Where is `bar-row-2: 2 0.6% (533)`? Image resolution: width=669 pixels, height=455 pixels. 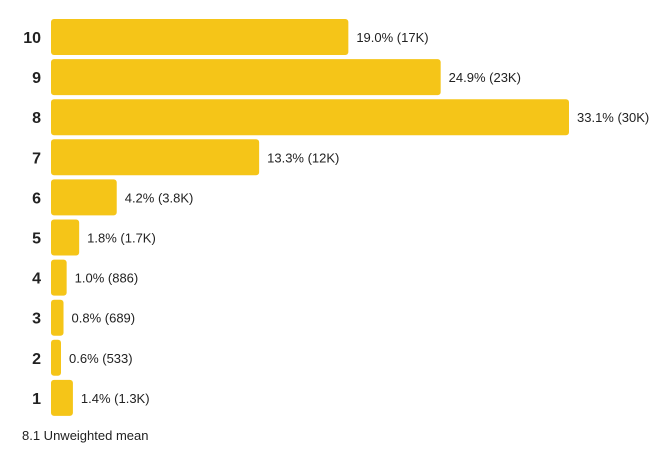 bar-row-2: 2 0.6% (533) is located at coordinates (82, 357).